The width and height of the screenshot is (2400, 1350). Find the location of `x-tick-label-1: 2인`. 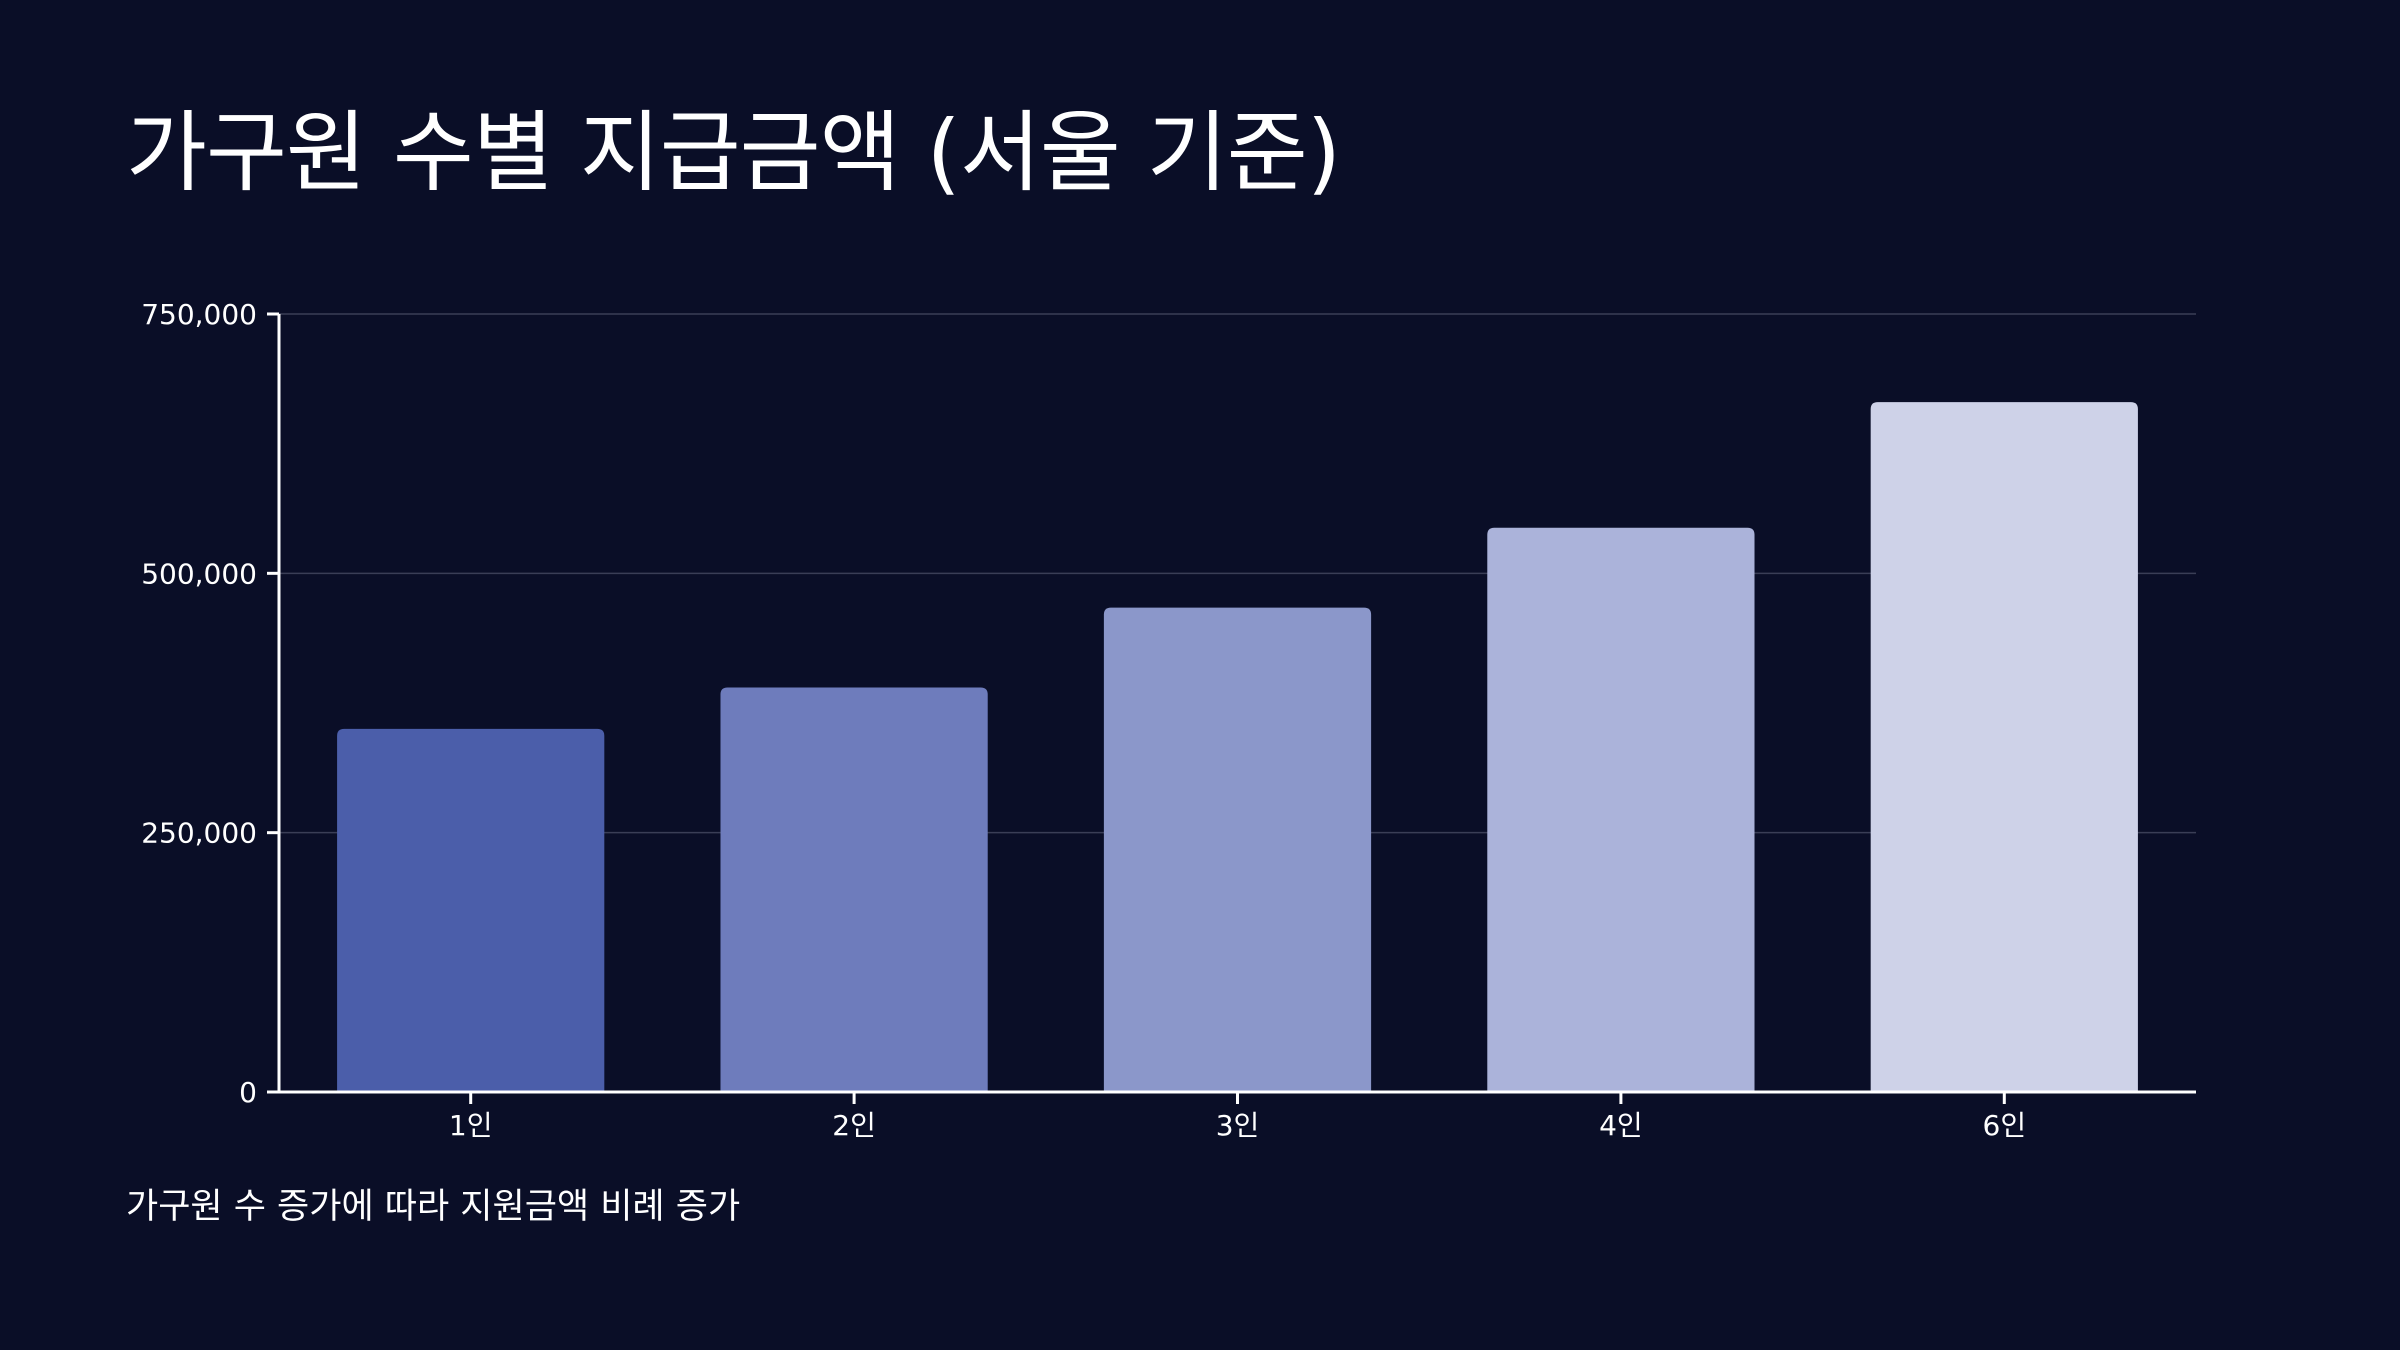

x-tick-label-1: 2인 is located at coordinates (854, 1125).